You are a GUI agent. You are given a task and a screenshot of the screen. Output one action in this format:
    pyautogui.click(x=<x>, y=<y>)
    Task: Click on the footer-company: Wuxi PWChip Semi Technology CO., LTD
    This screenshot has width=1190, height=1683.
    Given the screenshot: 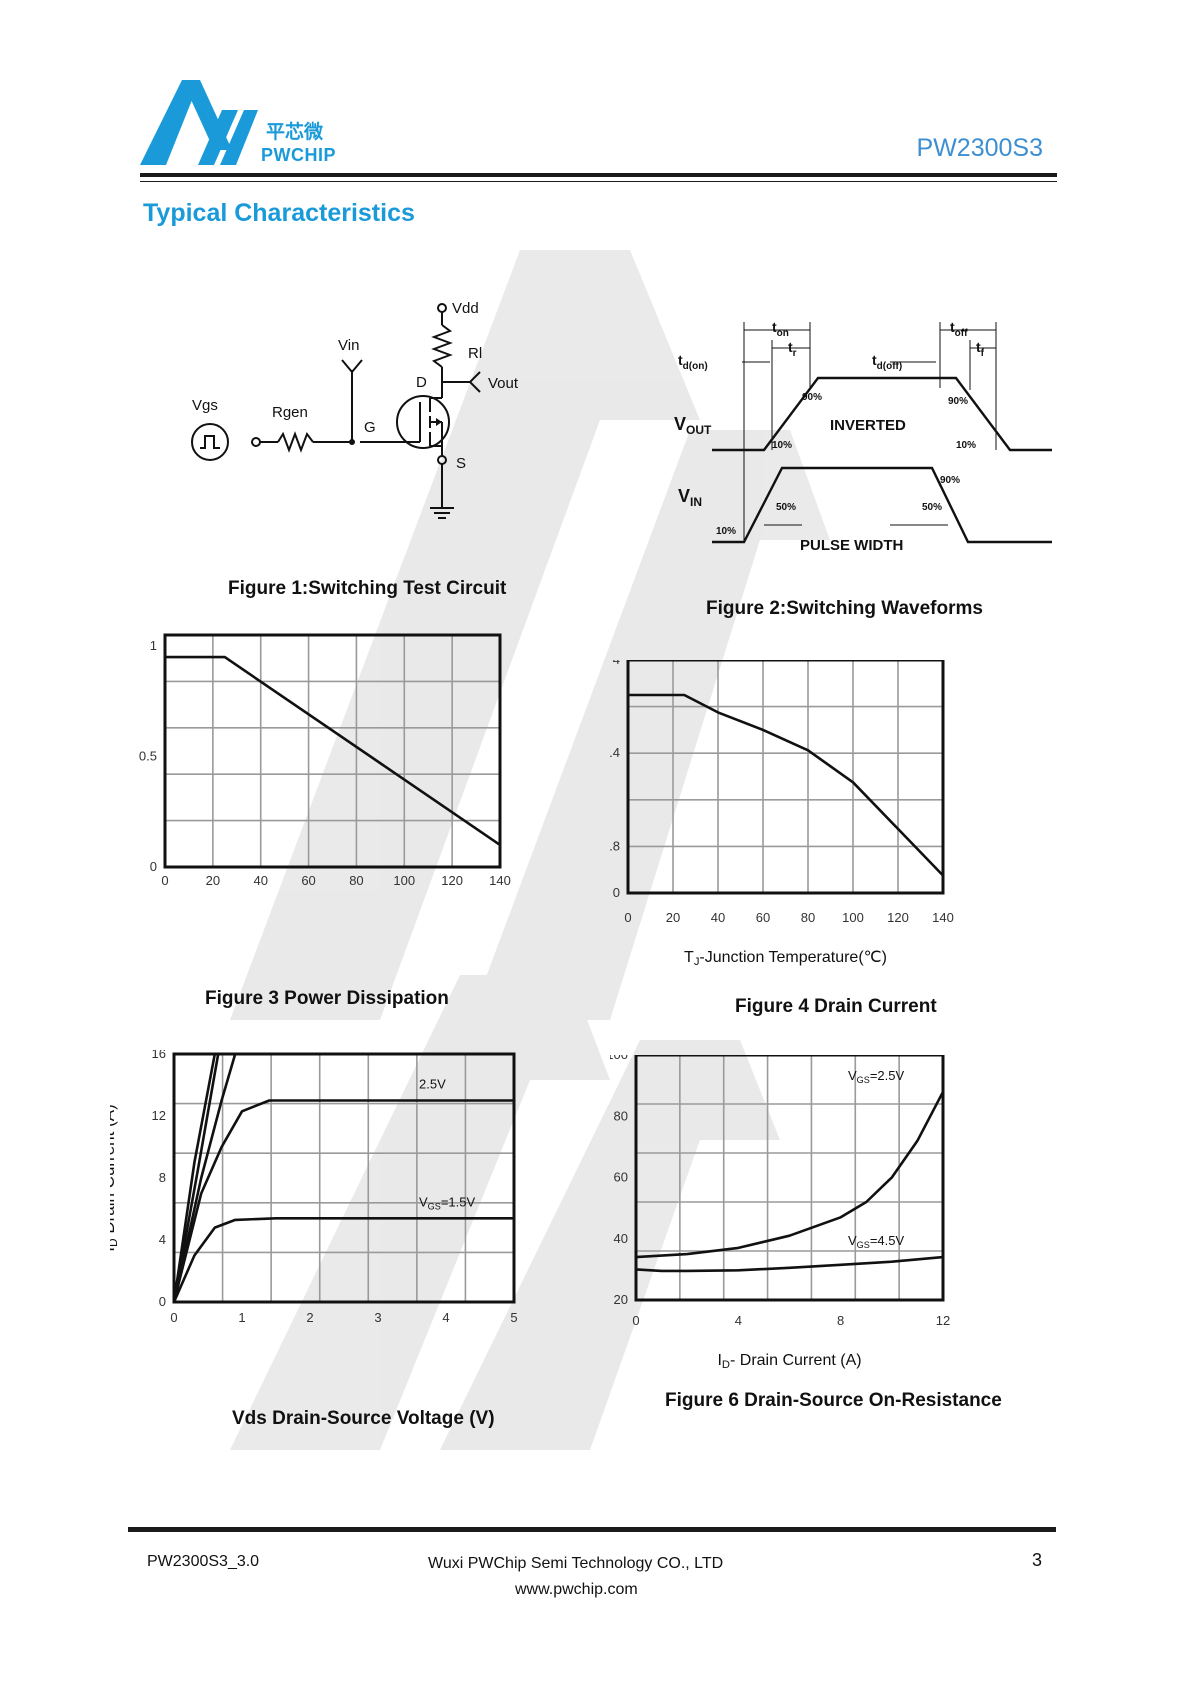 What is the action you would take?
    pyautogui.click(x=576, y=1563)
    